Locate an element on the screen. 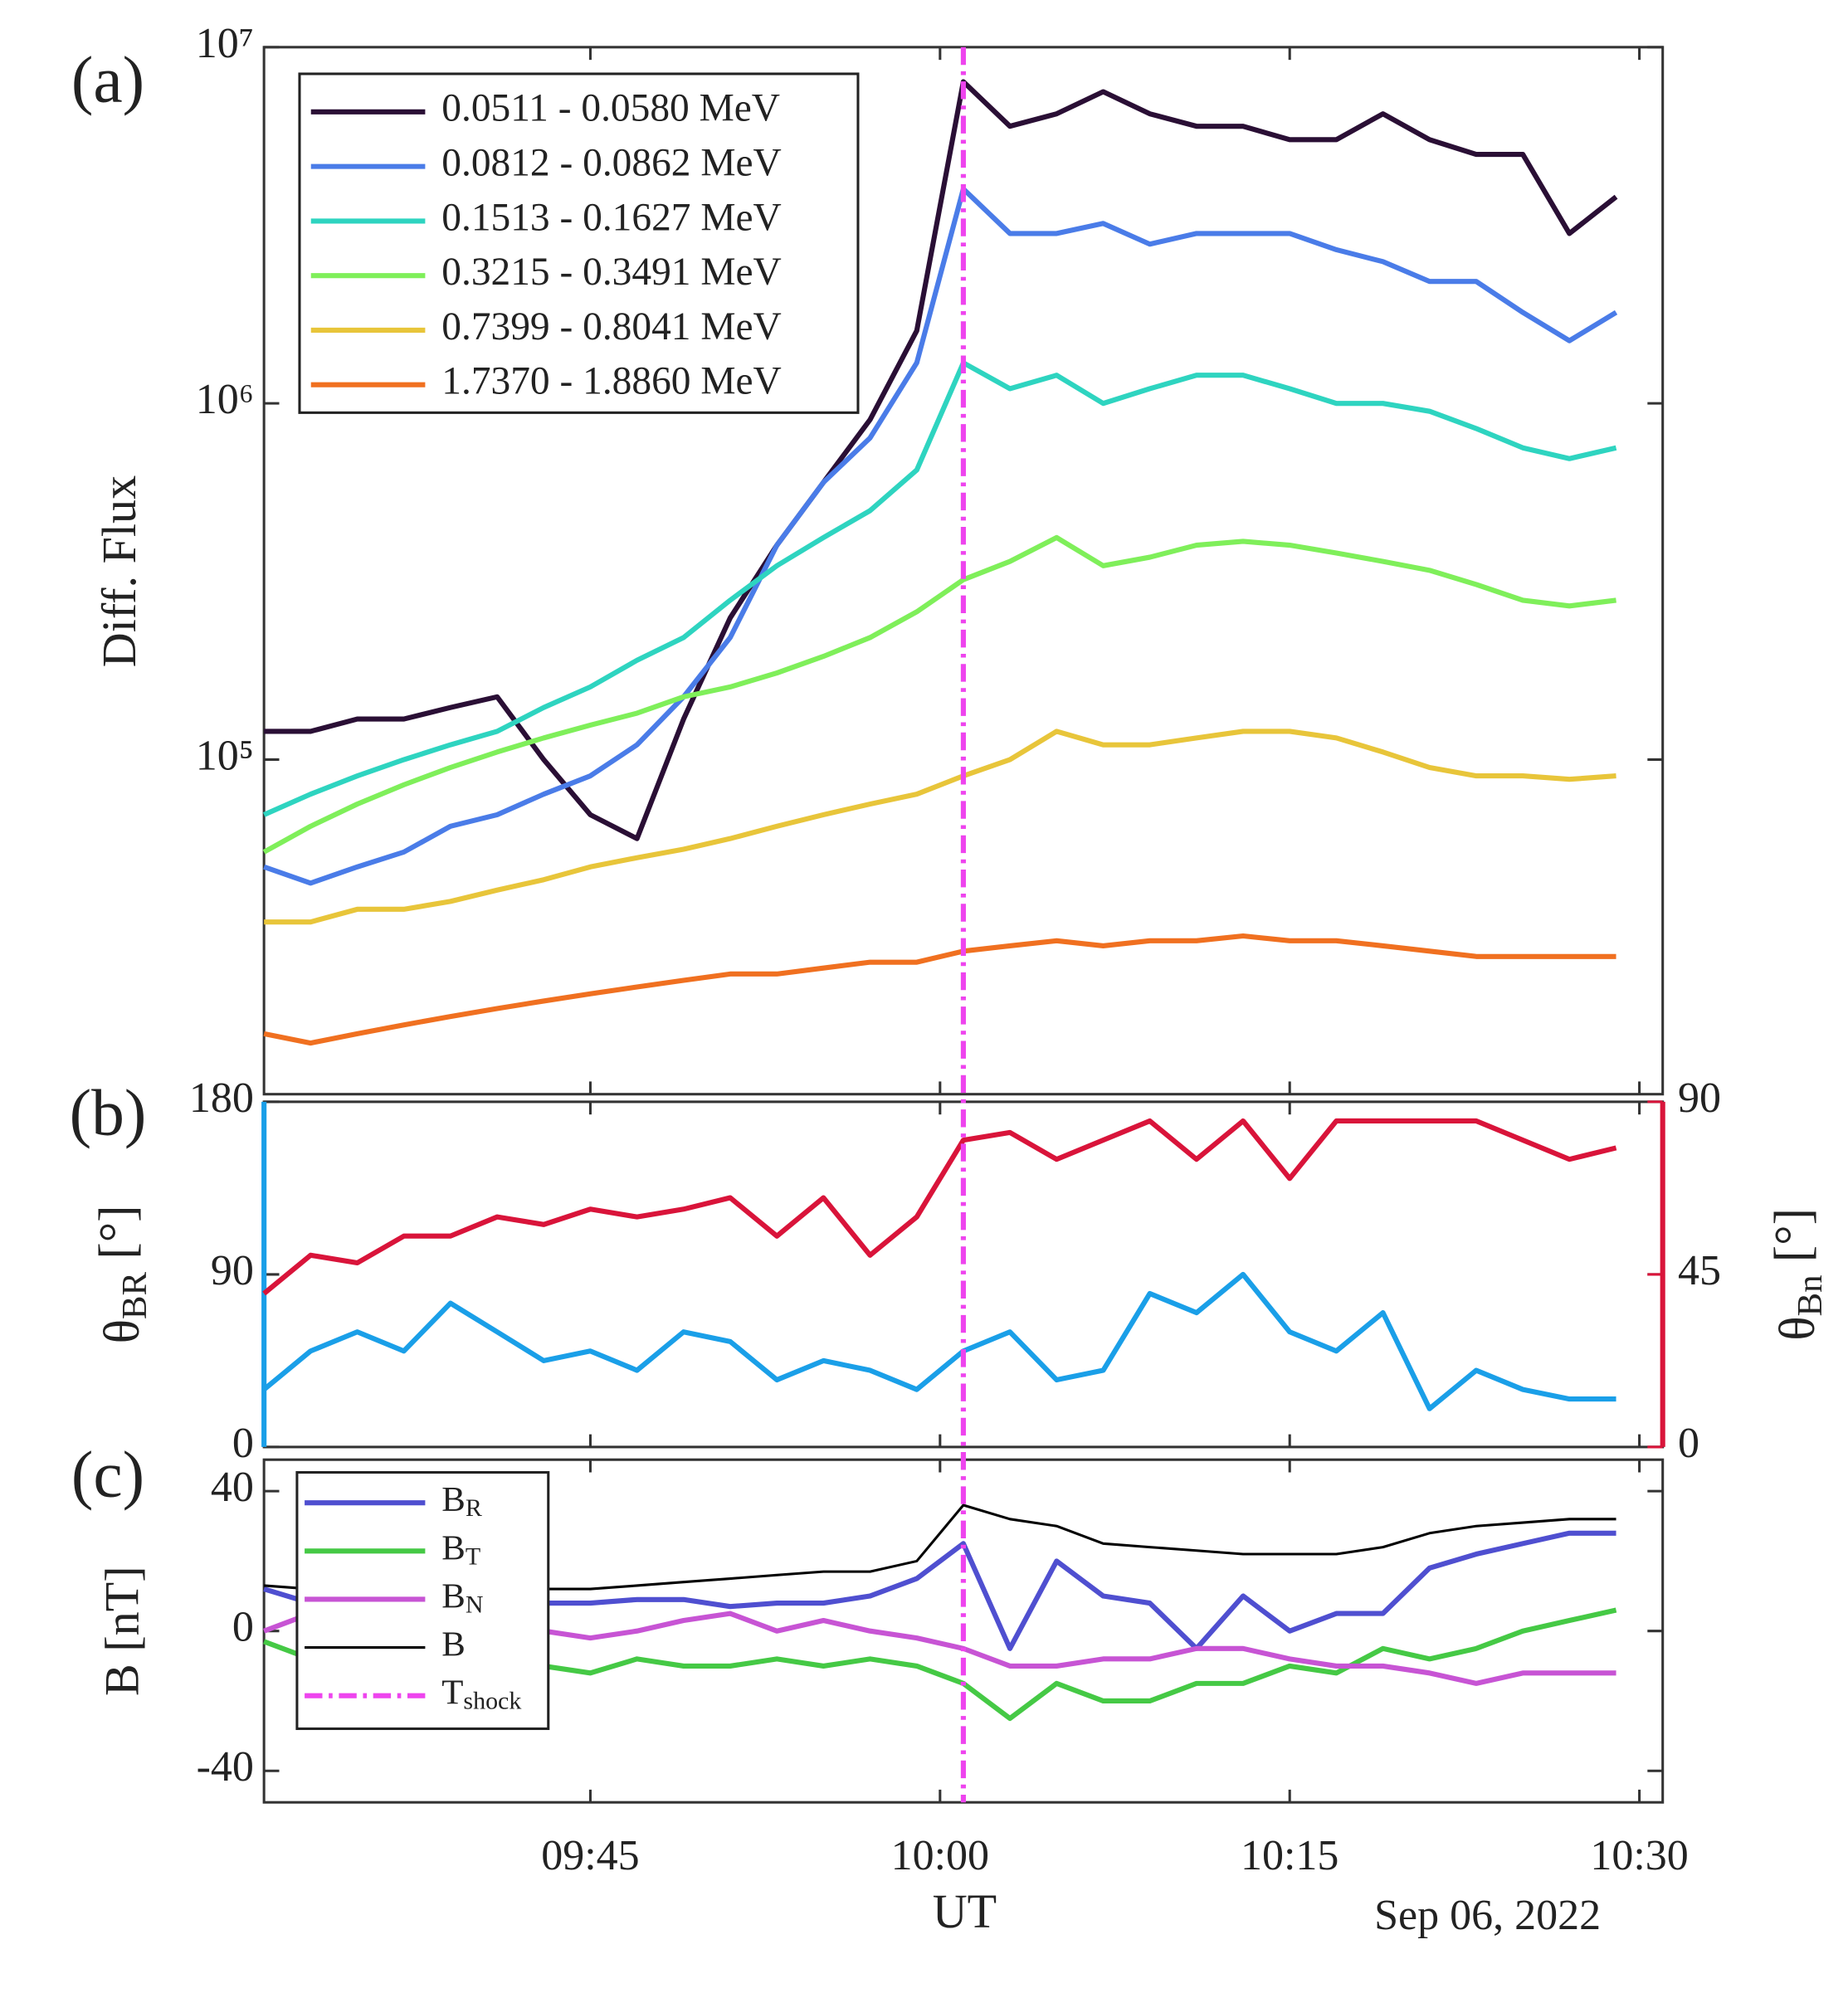  legend-label: BR is located at coordinates (461, 1501).